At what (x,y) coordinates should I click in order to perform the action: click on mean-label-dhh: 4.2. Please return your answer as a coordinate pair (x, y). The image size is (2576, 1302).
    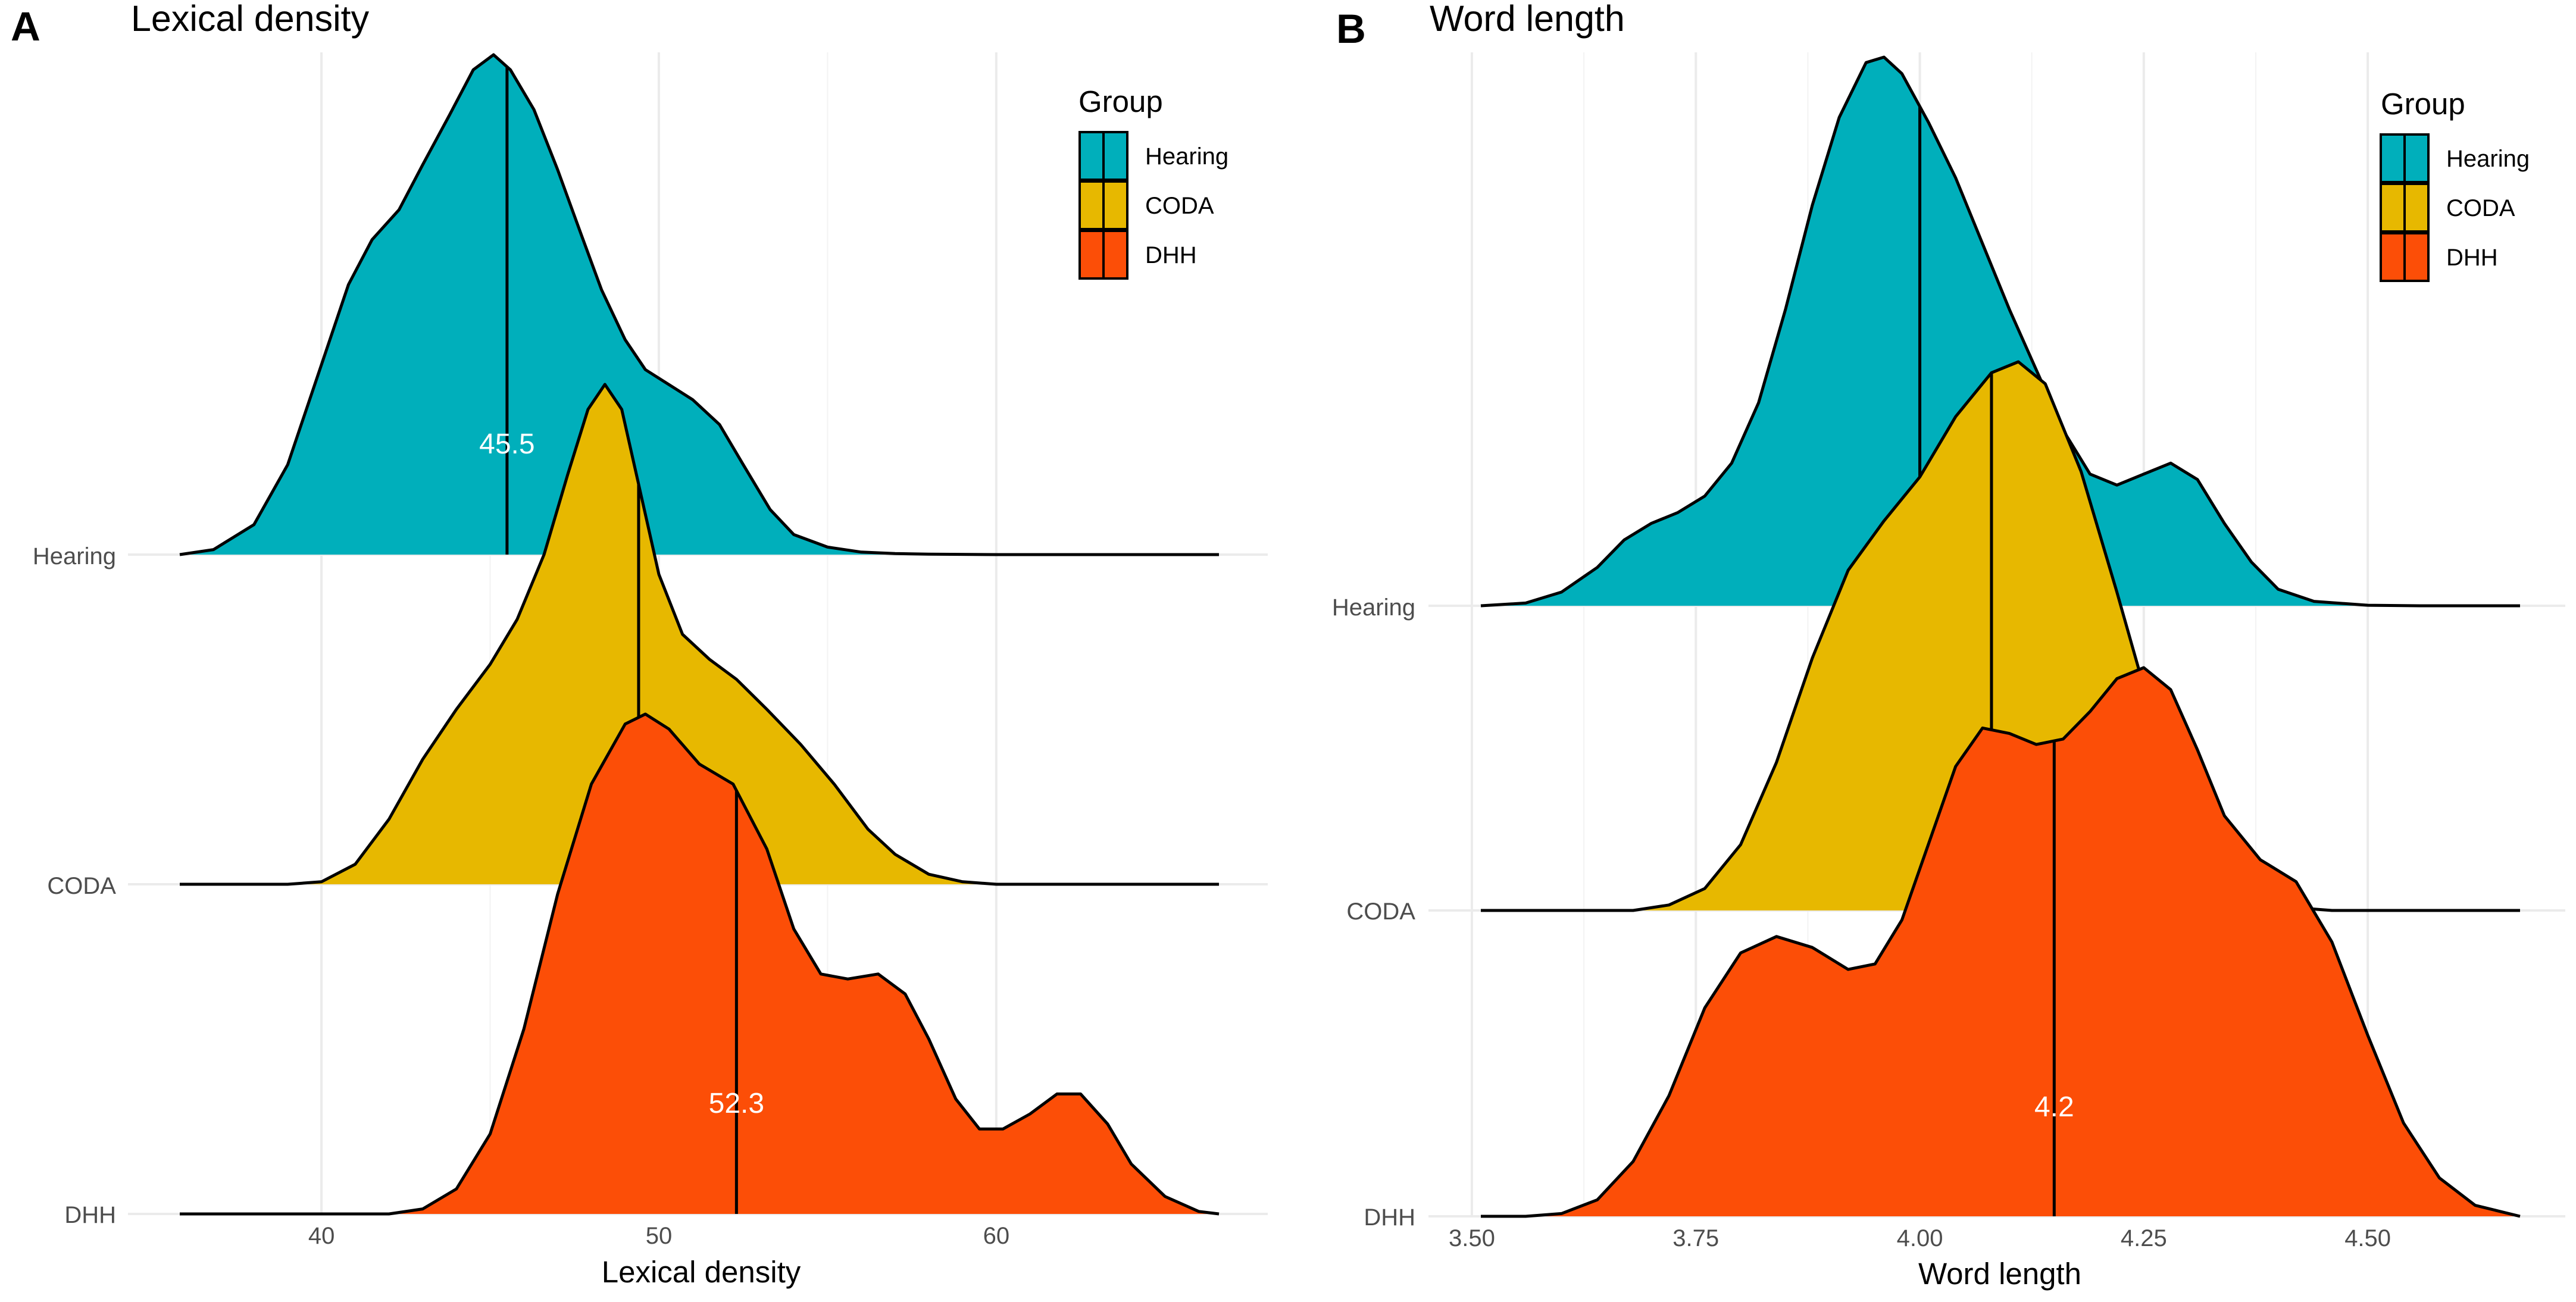
    Looking at the image, I should click on (2054, 1107).